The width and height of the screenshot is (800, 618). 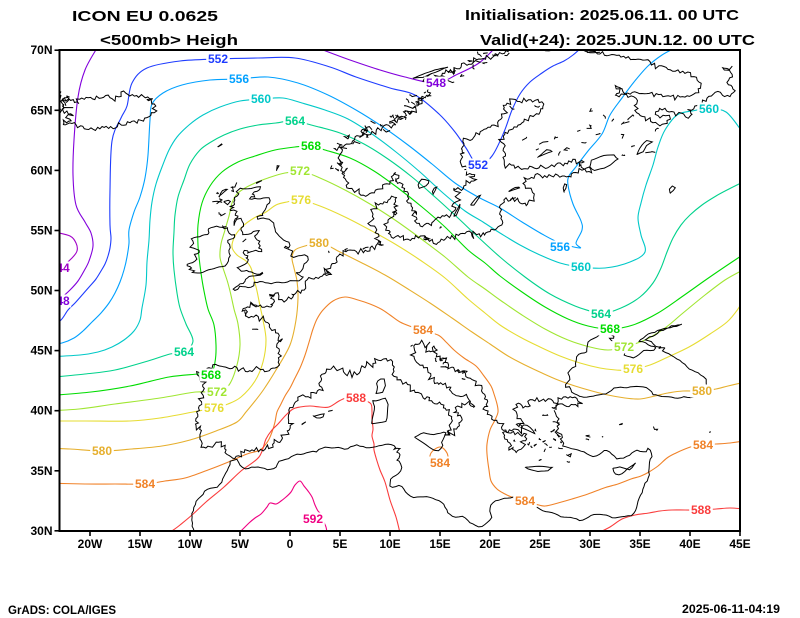 What do you see at coordinates (290, 544) in the screenshot?
I see `svg-text: 0` at bounding box center [290, 544].